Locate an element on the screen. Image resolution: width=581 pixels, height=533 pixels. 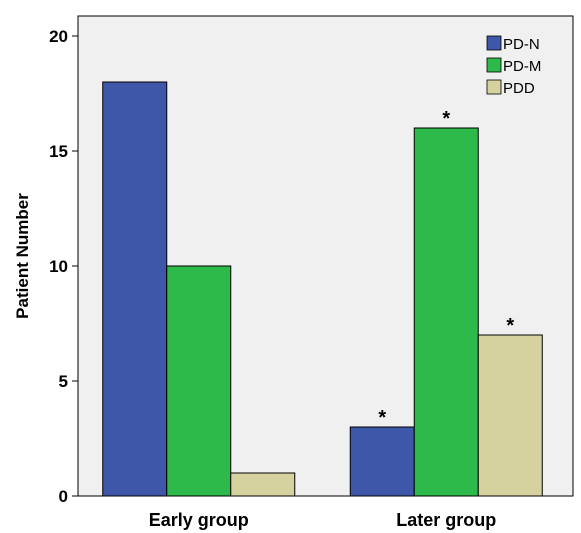
legend-swatch-pd-n is located at coordinates (494, 43).